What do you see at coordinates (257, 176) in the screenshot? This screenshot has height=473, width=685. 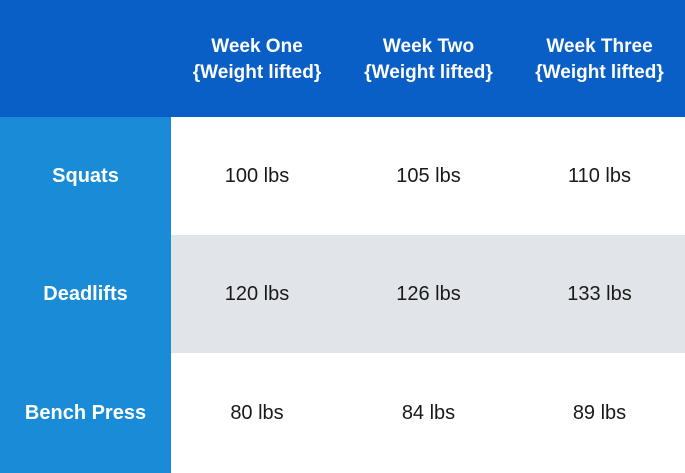 I see `table-cell: 100 lbs` at bounding box center [257, 176].